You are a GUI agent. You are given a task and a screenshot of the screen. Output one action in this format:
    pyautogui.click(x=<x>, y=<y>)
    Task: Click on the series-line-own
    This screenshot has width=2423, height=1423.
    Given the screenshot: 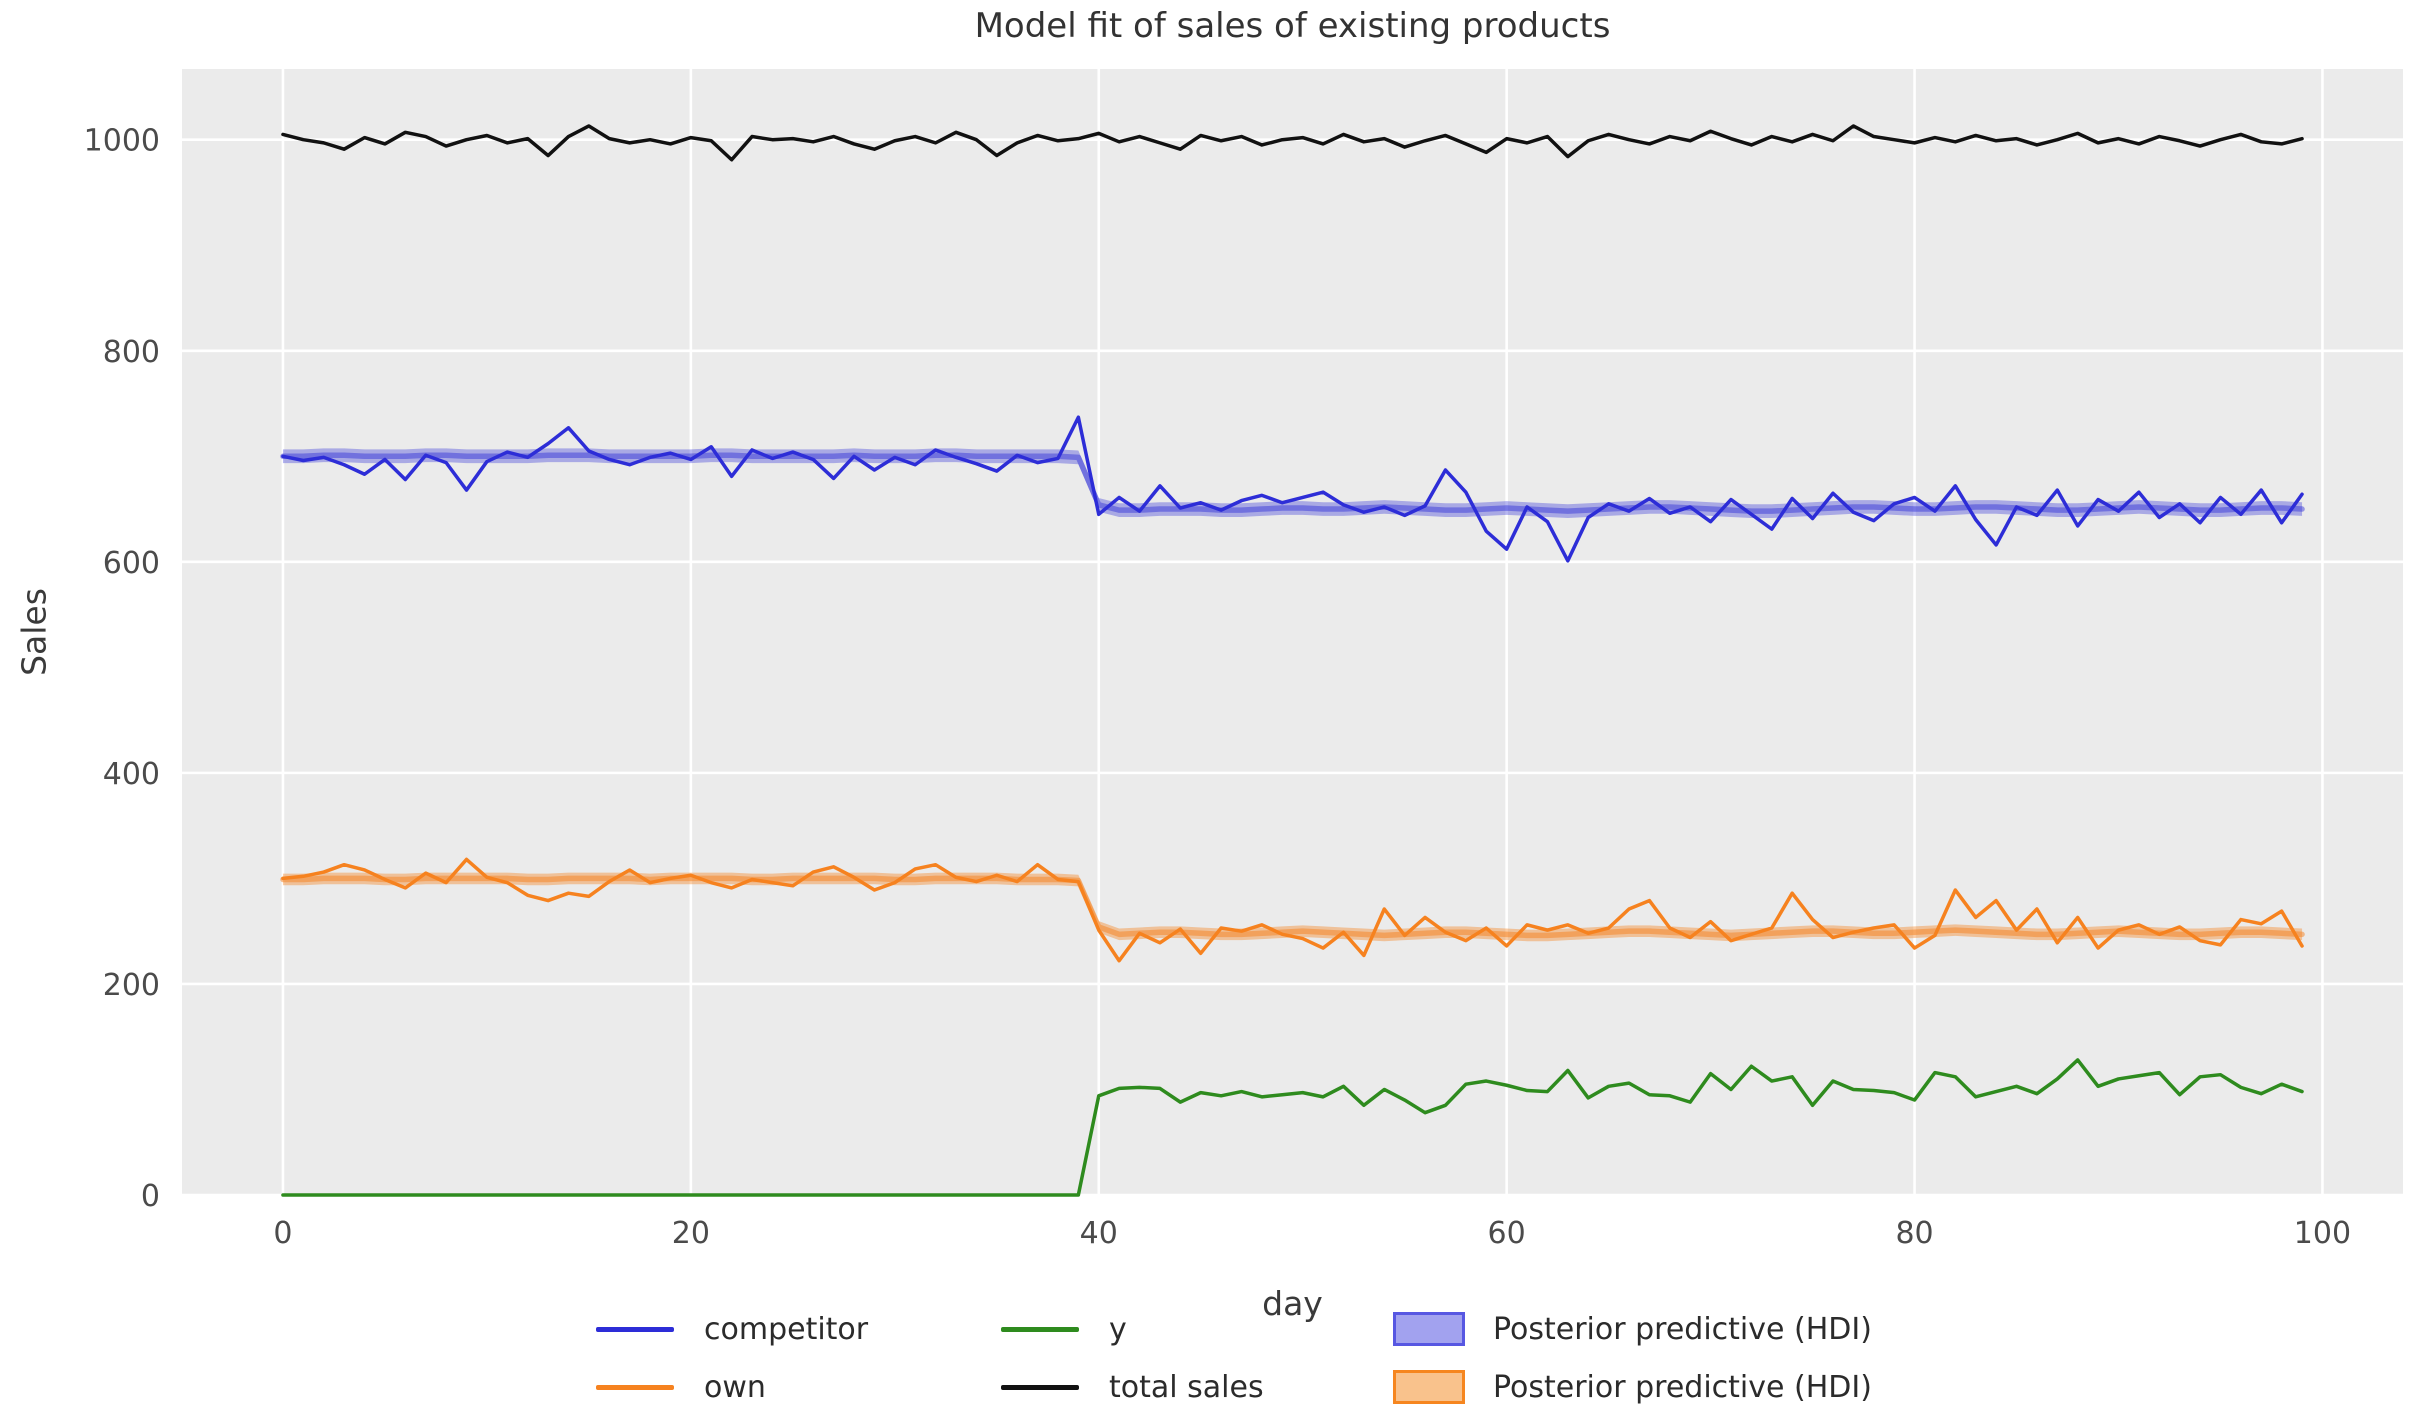 What is the action you would take?
    pyautogui.click(x=1292, y=910)
    